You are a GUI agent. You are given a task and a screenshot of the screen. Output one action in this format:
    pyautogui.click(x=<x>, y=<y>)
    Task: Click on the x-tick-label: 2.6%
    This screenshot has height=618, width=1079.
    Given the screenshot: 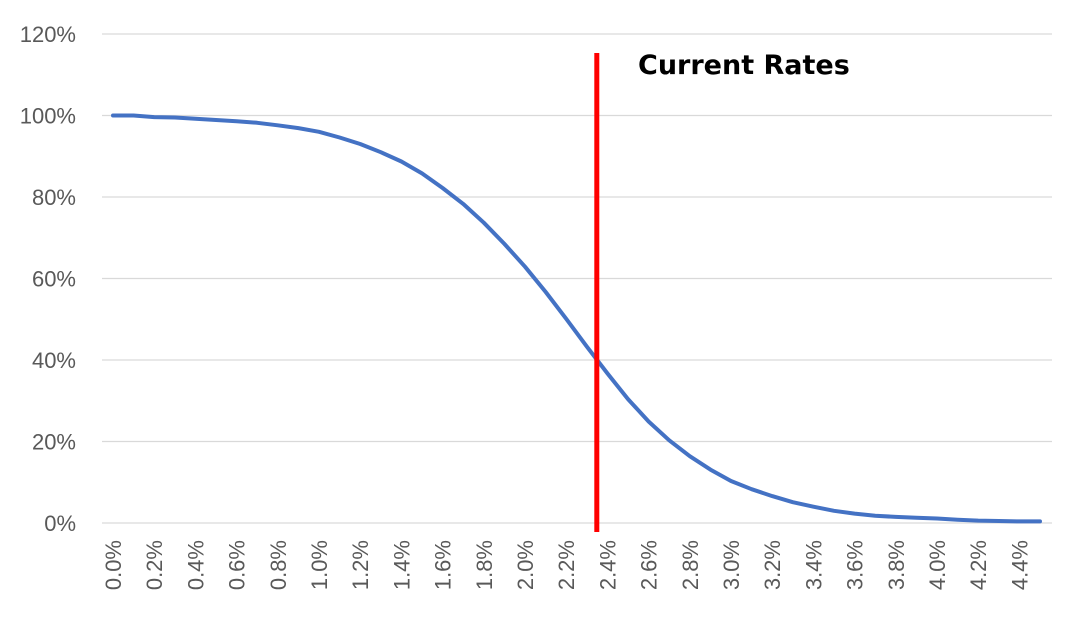 What is the action you would take?
    pyautogui.click(x=649, y=565)
    